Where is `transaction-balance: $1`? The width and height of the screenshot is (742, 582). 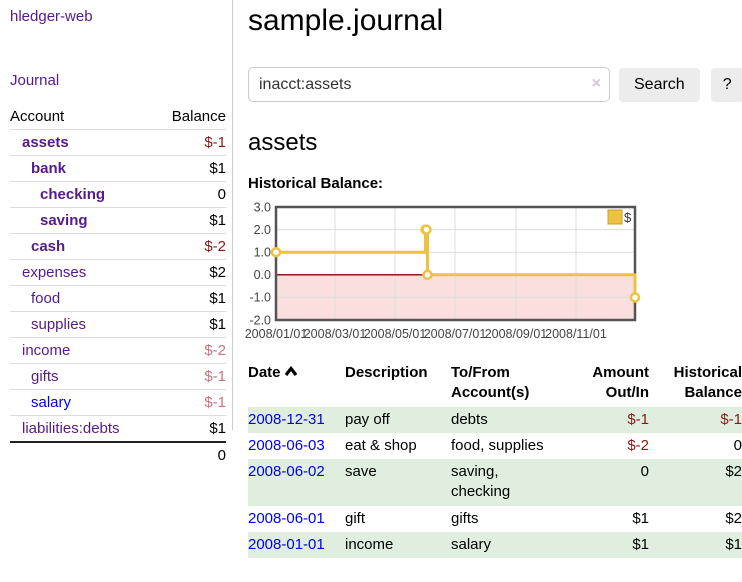 transaction-balance: $1 is located at coordinates (733, 544).